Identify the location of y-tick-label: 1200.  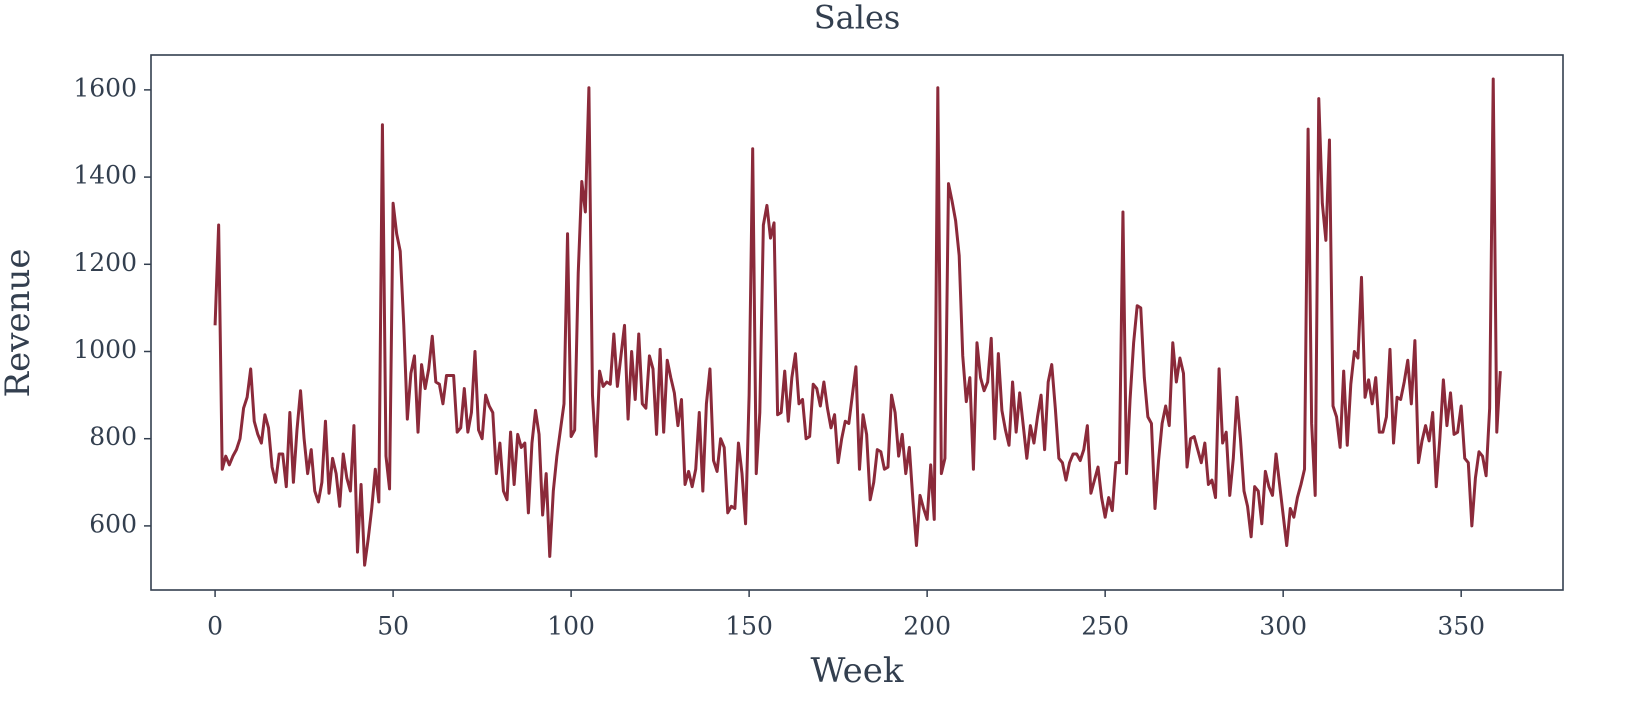
(105, 262).